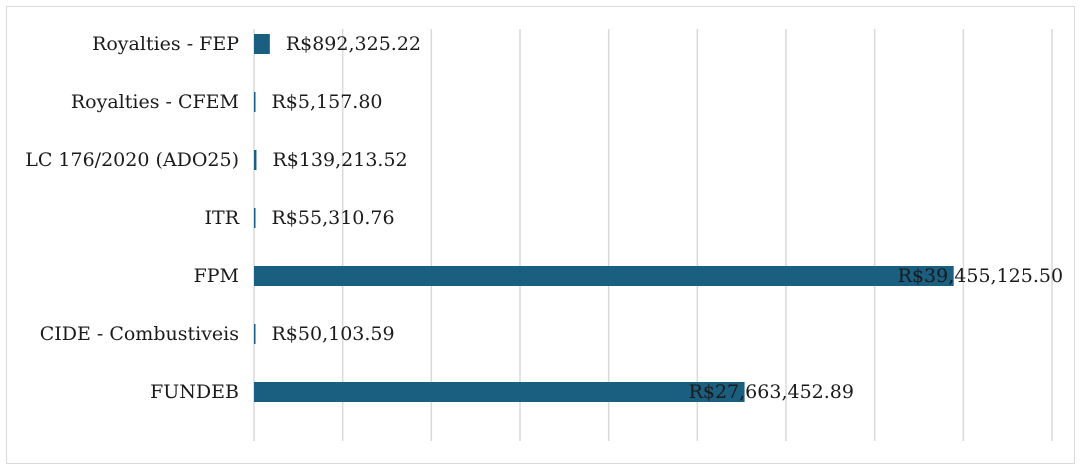  Describe the element at coordinates (222, 218) in the screenshot. I see `category-label-3: ITR` at that location.